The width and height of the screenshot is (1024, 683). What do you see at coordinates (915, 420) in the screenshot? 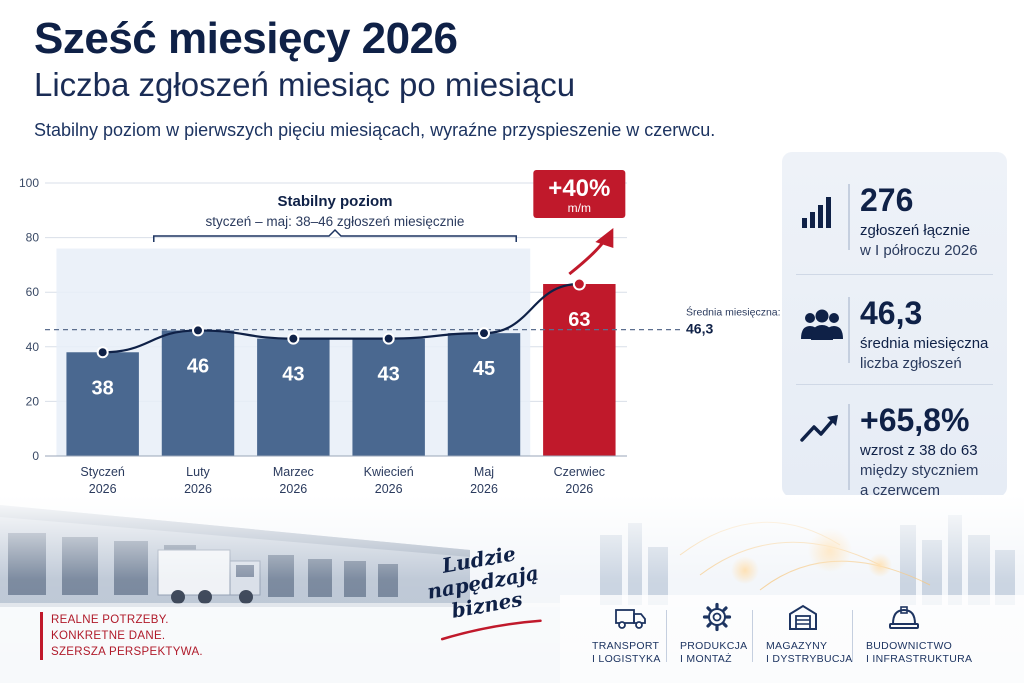
I see `kpi-value: +65,8%` at bounding box center [915, 420].